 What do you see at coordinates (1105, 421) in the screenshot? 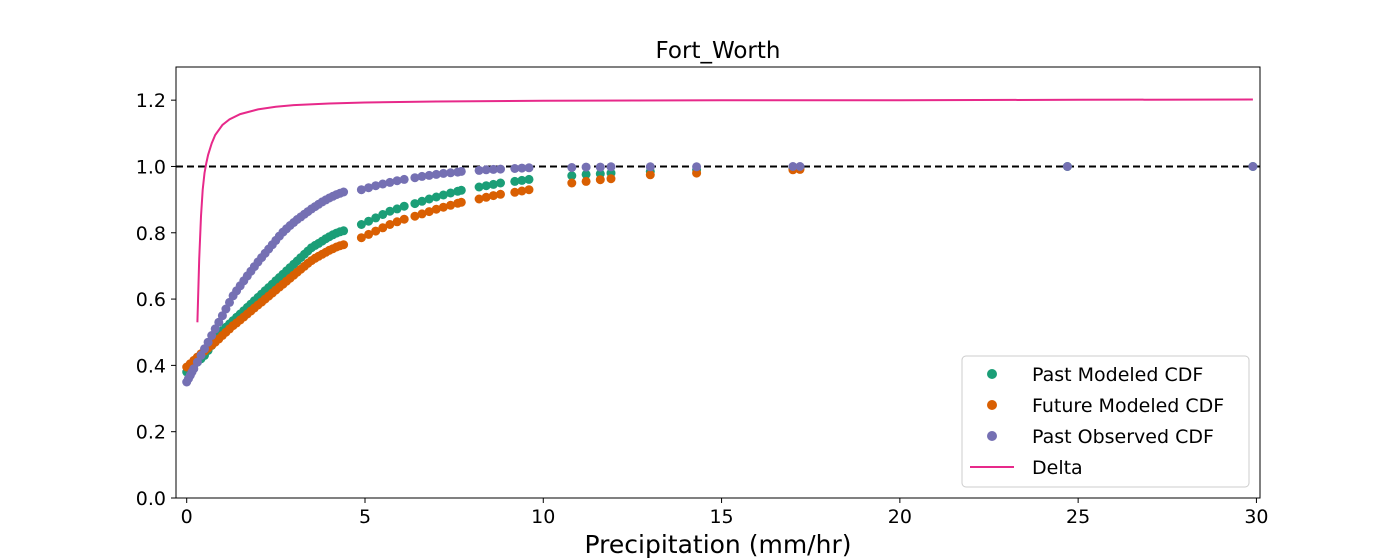
I see `legend-box` at bounding box center [1105, 421].